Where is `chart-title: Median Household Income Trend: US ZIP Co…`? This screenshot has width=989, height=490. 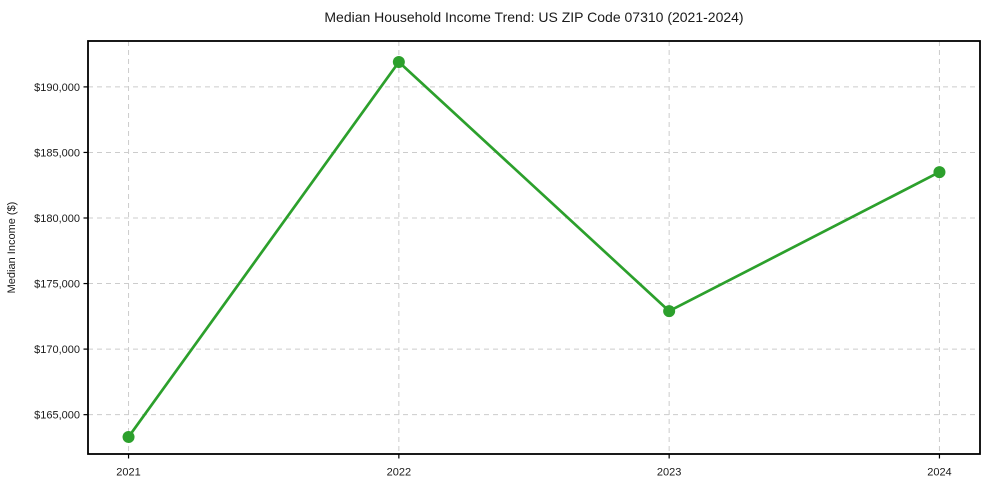 chart-title: Median Household Income Trend: US ZIP Co… is located at coordinates (533, 17).